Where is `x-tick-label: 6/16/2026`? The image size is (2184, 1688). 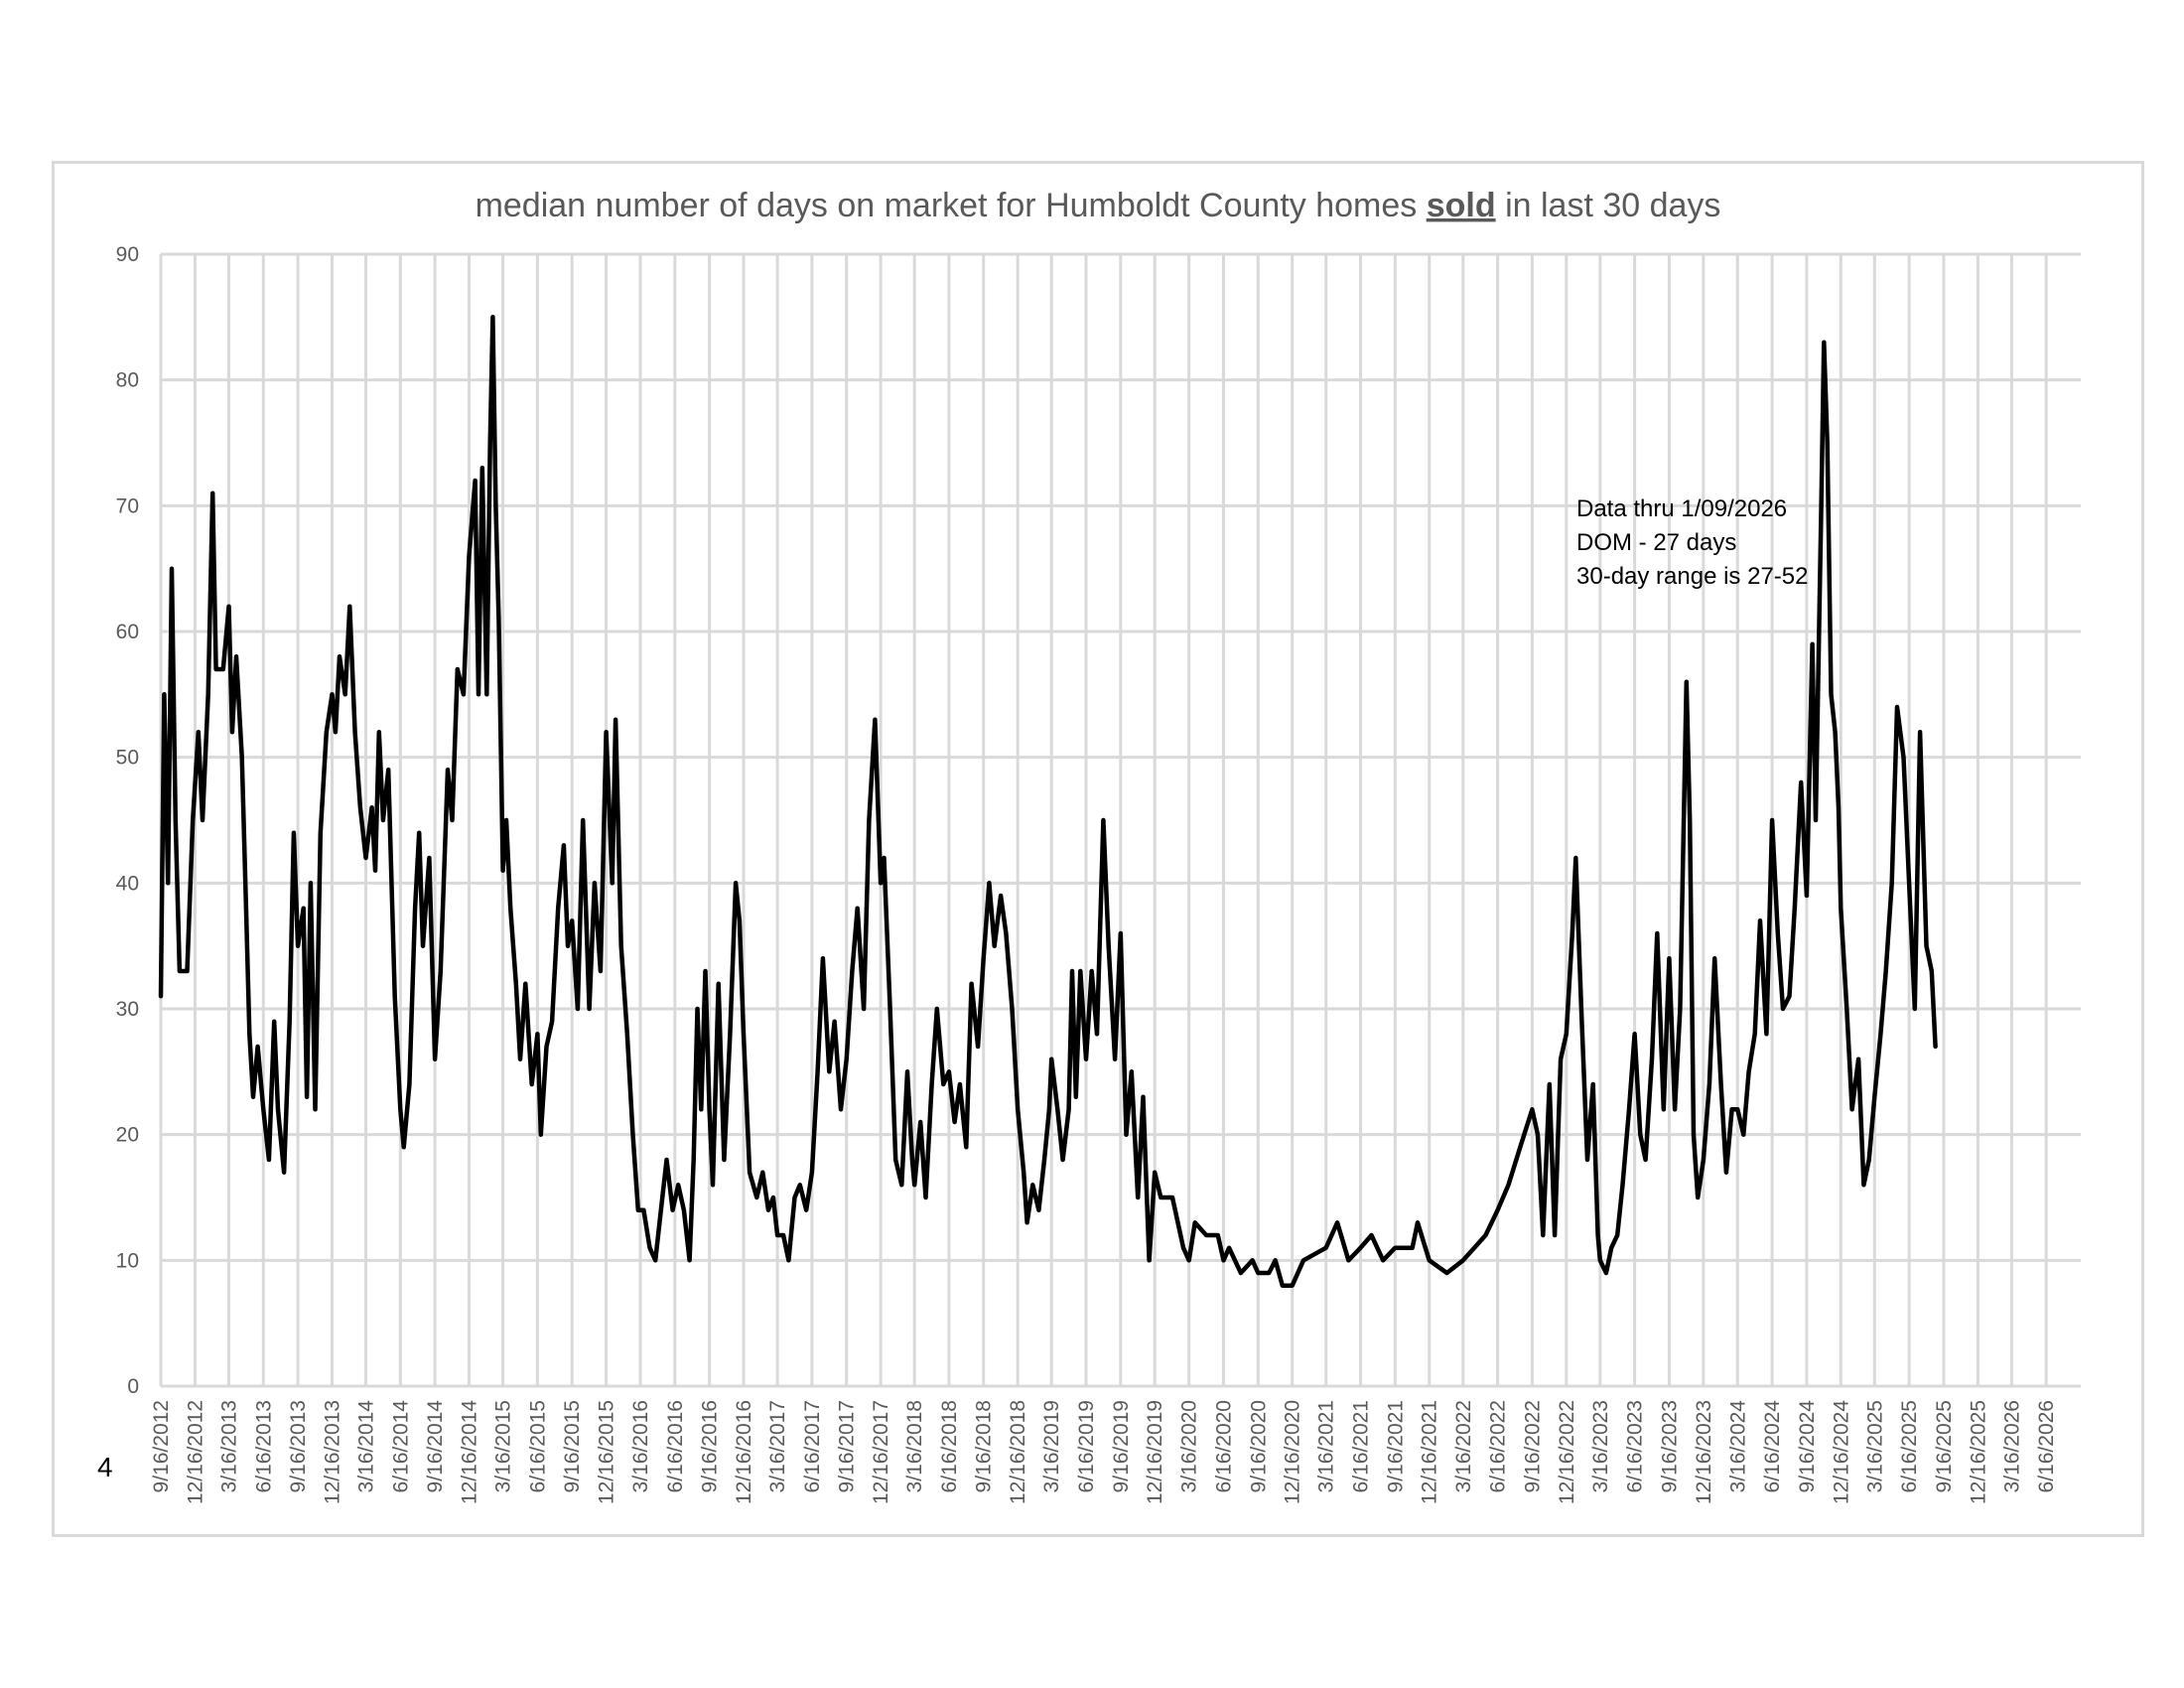
x-tick-label: 6/16/2026 is located at coordinates (2046, 1446).